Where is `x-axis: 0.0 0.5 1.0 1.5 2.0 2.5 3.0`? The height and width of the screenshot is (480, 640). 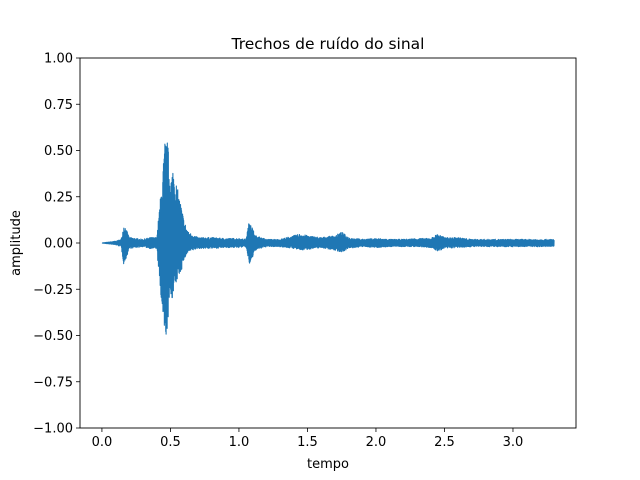 x-axis: 0.0 0.5 1.0 1.5 2.0 2.5 3.0 is located at coordinates (308, 439).